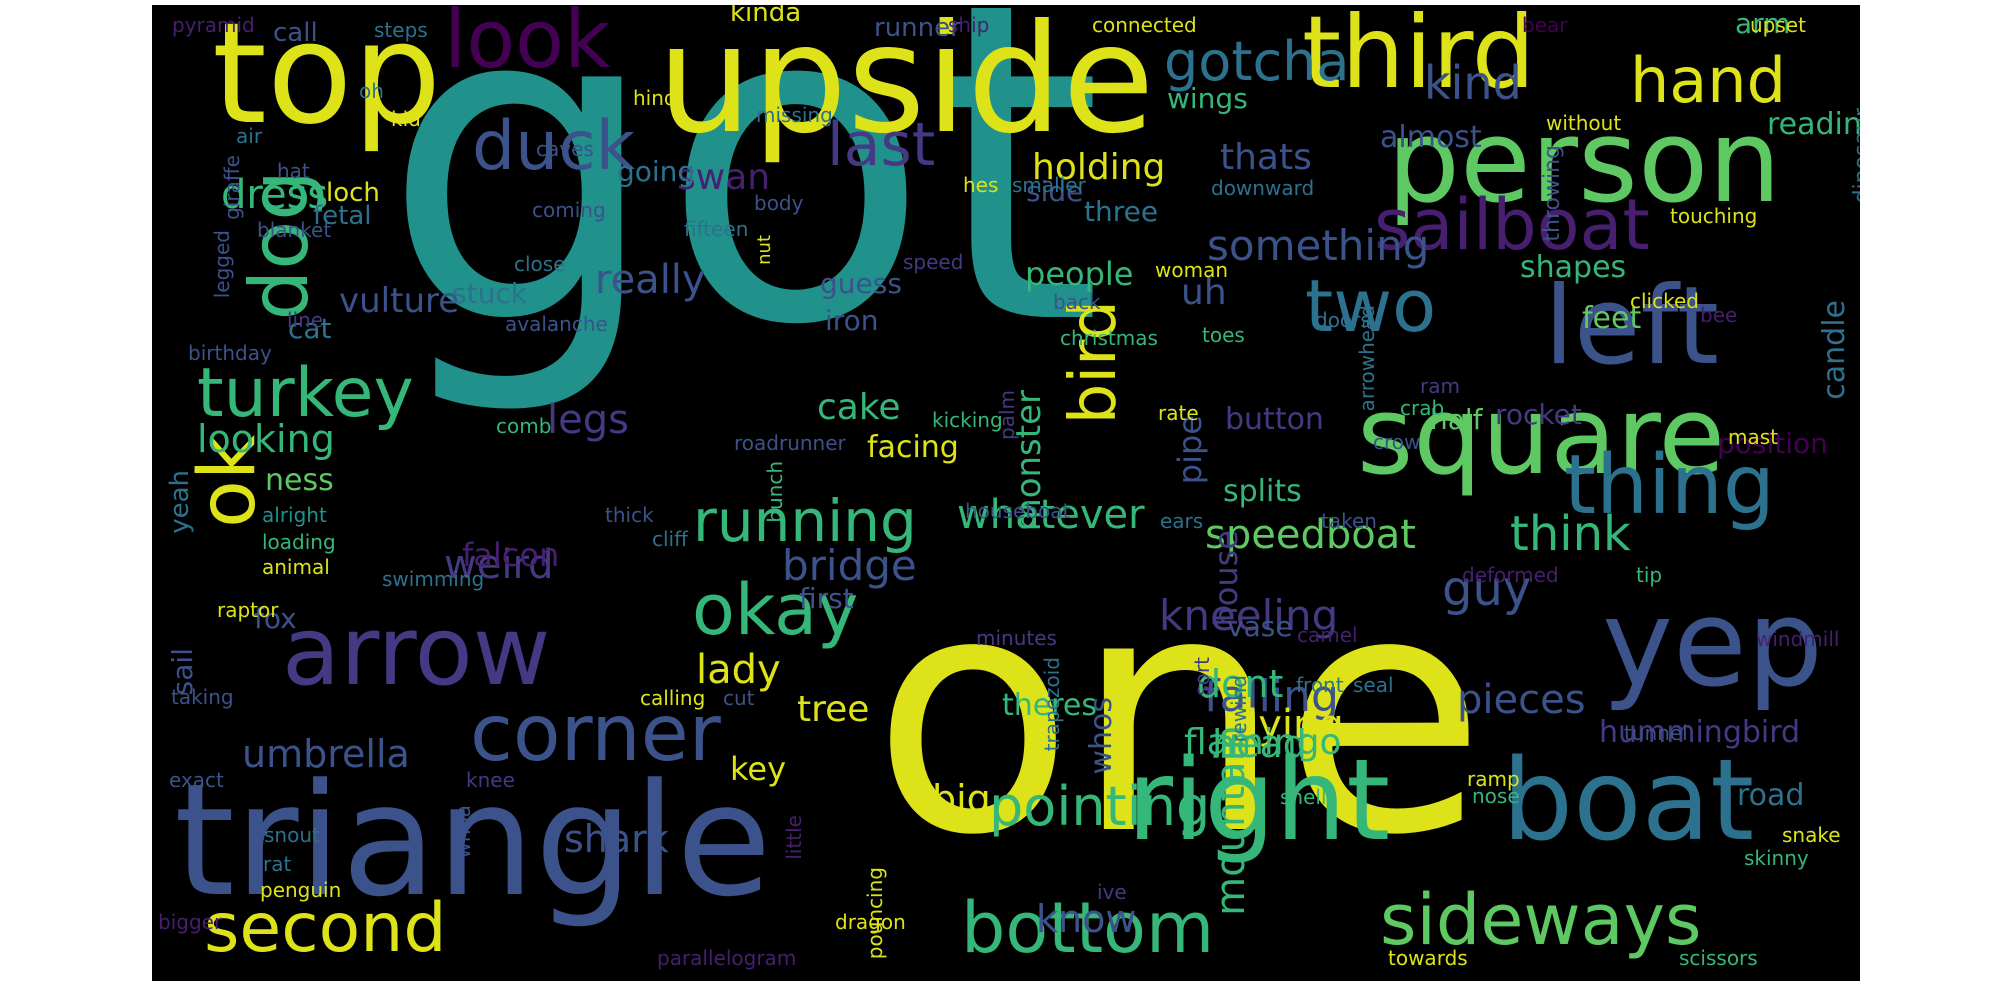  Describe the element at coordinates (1834, 350) in the screenshot. I see `word-candle: candle` at that location.